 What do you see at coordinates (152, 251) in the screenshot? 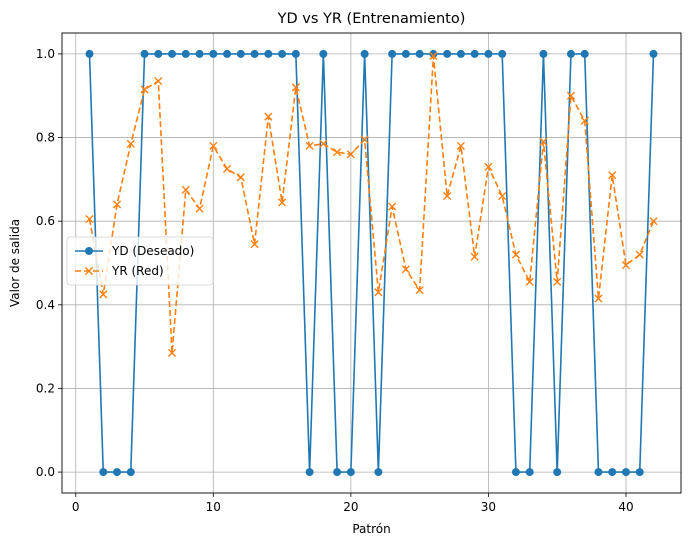
I see `legend-label-yd: YD (Deseado)` at bounding box center [152, 251].